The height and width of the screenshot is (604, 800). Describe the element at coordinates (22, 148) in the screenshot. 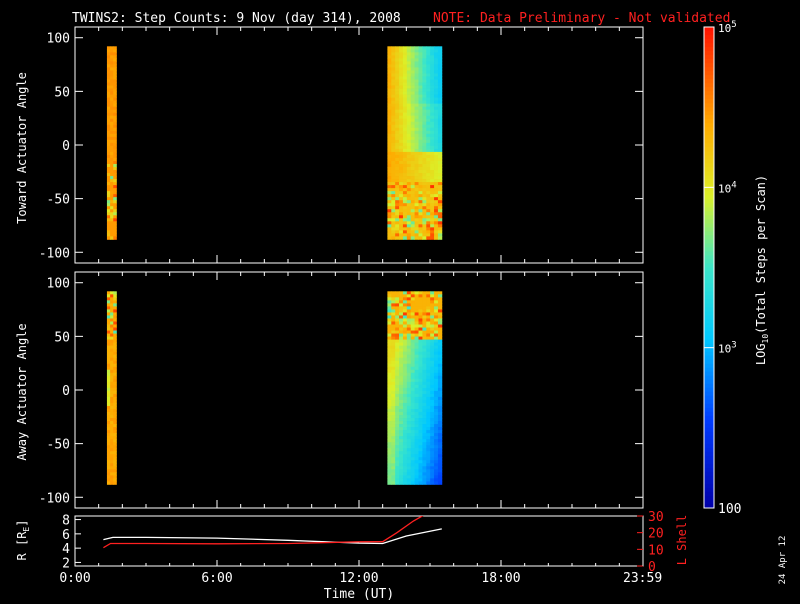

I see `toward-ylabel: Toward Actuator Angle` at that location.